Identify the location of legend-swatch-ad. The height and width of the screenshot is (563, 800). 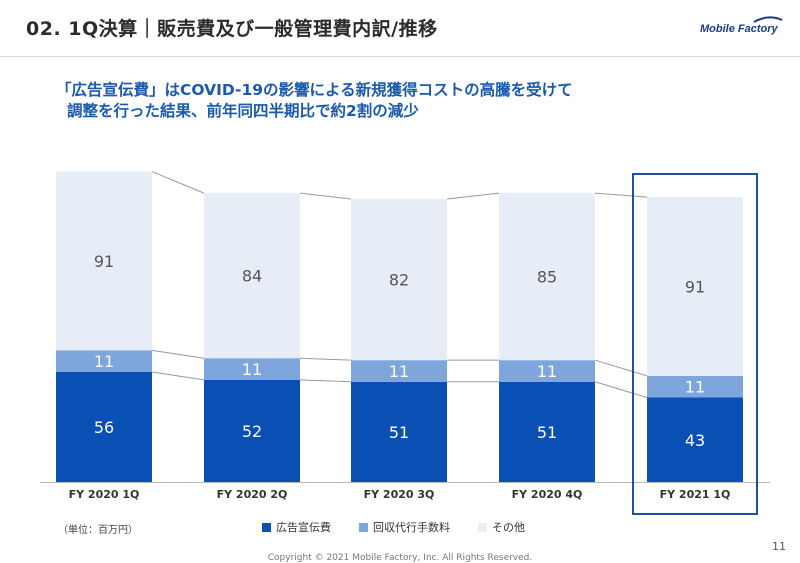
(266, 527).